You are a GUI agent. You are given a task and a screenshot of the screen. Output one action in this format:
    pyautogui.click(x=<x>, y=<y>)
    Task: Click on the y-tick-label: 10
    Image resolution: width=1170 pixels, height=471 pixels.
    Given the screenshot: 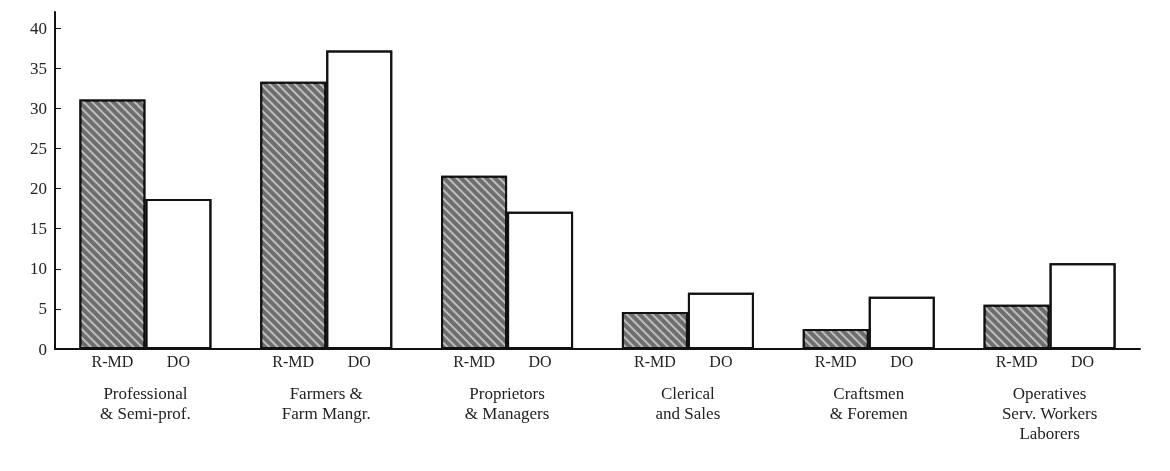 What is the action you would take?
    pyautogui.click(x=38, y=269)
    